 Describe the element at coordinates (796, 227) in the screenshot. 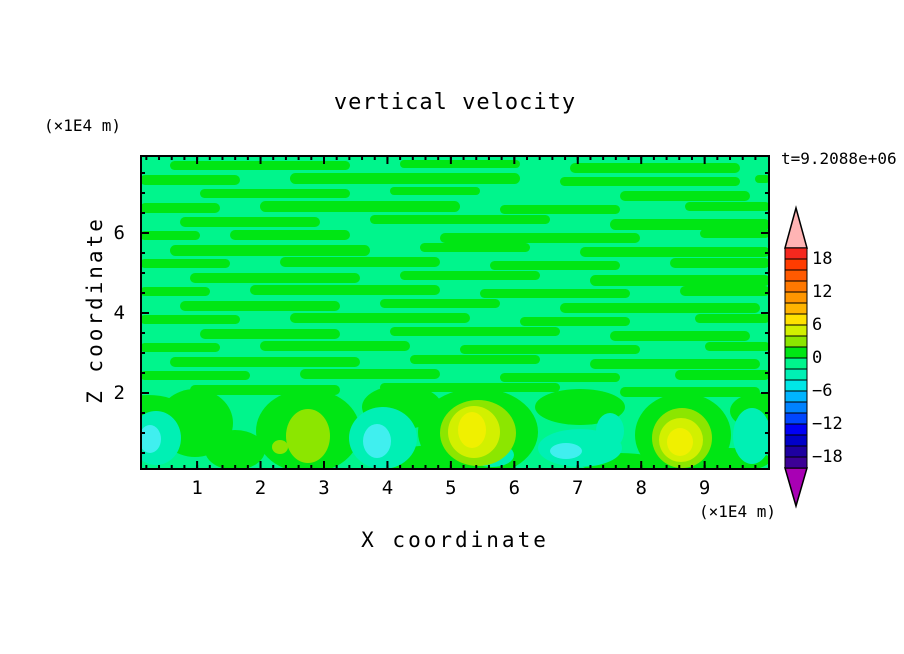

I see `colorbar-arrow-up` at that location.